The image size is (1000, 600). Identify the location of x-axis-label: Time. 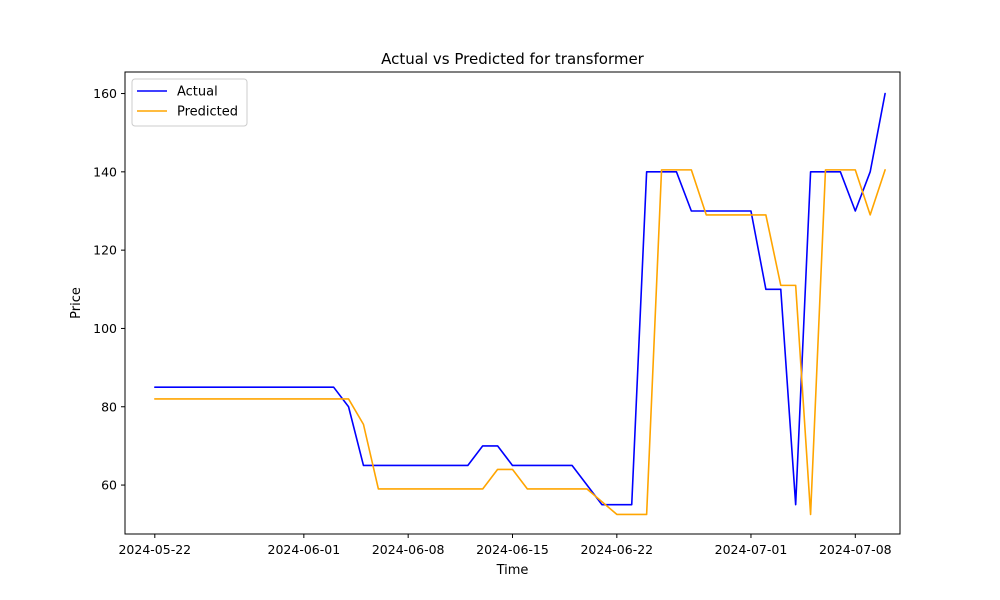
(512, 570).